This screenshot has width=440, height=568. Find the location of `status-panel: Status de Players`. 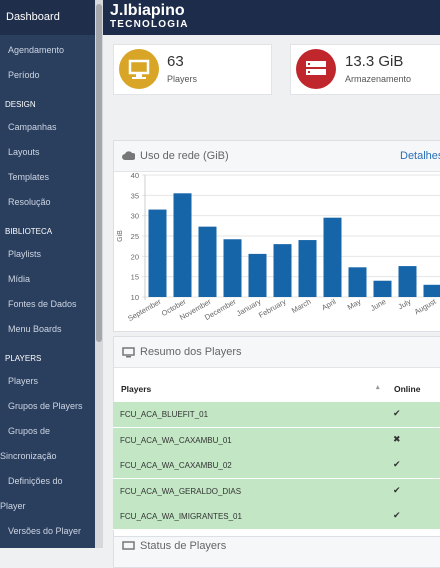

status-panel: Status de Players is located at coordinates (276, 552).